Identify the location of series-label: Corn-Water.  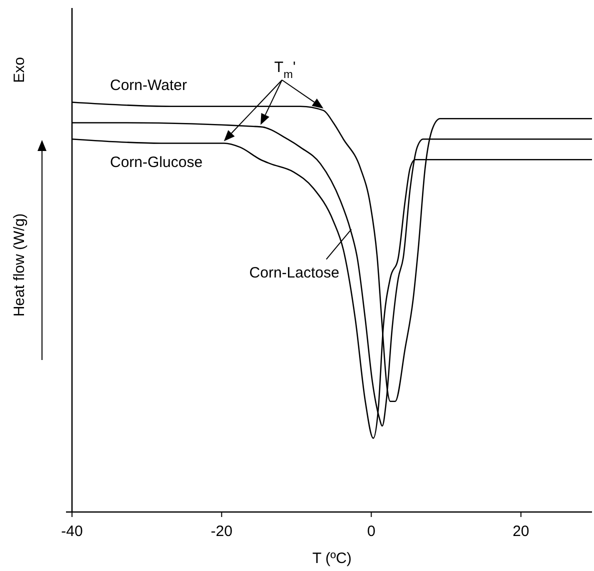
(148, 85).